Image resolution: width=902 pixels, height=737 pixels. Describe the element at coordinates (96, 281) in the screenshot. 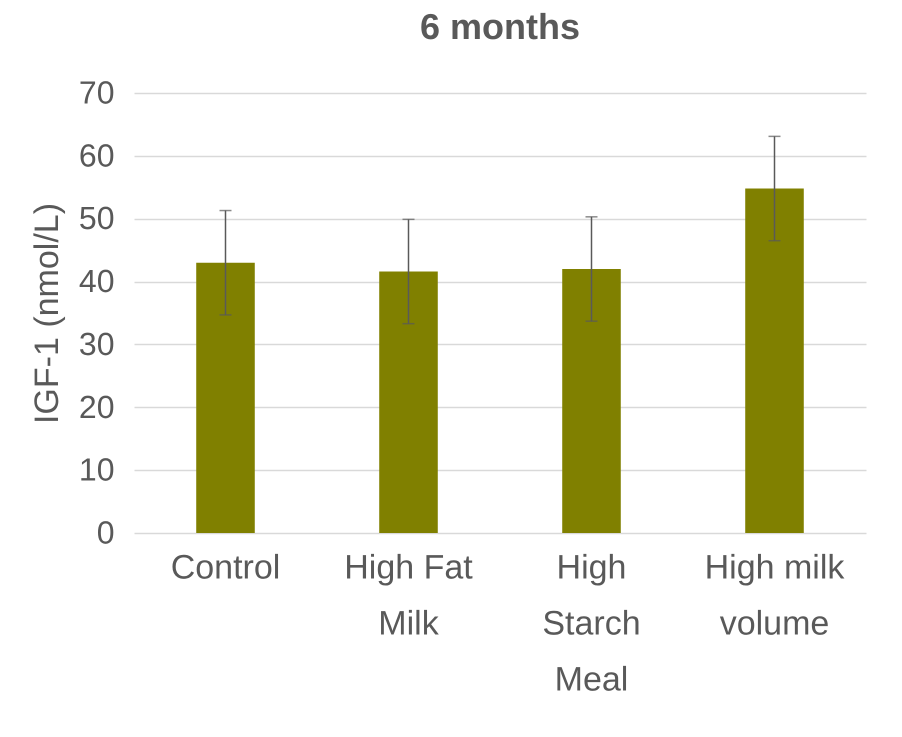

I see `y-tick-label: 40` at that location.